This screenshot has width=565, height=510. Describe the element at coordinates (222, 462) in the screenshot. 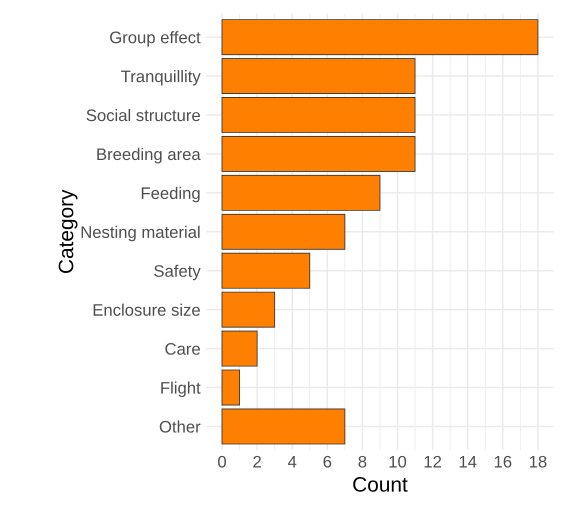

I see `x-tick-label: 0` at that location.